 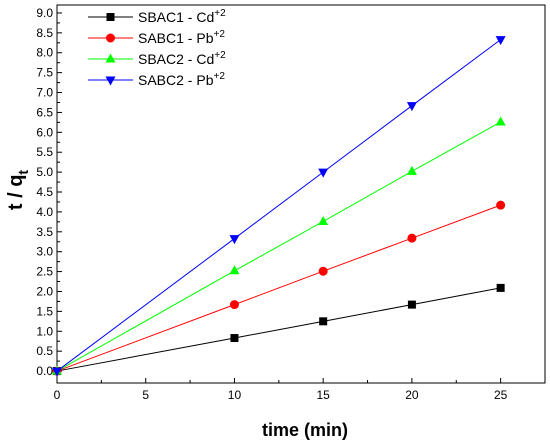 What do you see at coordinates (44, 33) in the screenshot?
I see `y-tick-label: 8.5` at bounding box center [44, 33].